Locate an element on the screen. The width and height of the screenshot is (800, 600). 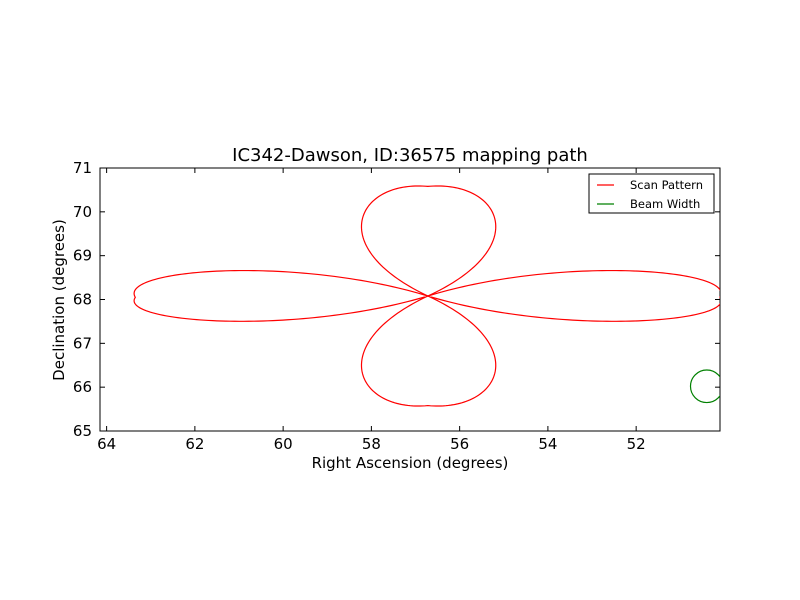
y-axis-label: Declination (degrees) is located at coordinates (59, 300).